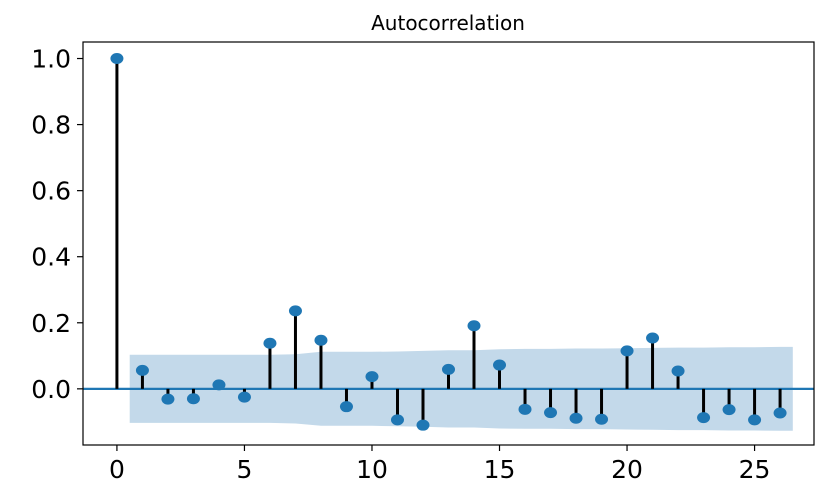 Image resolution: width=831 pixels, height=499 pixels. What do you see at coordinates (57, 224) in the screenshot?
I see `y-axis-ticks: 0.0 0.2 0.4 0.6 0.8 1.0` at bounding box center [57, 224].